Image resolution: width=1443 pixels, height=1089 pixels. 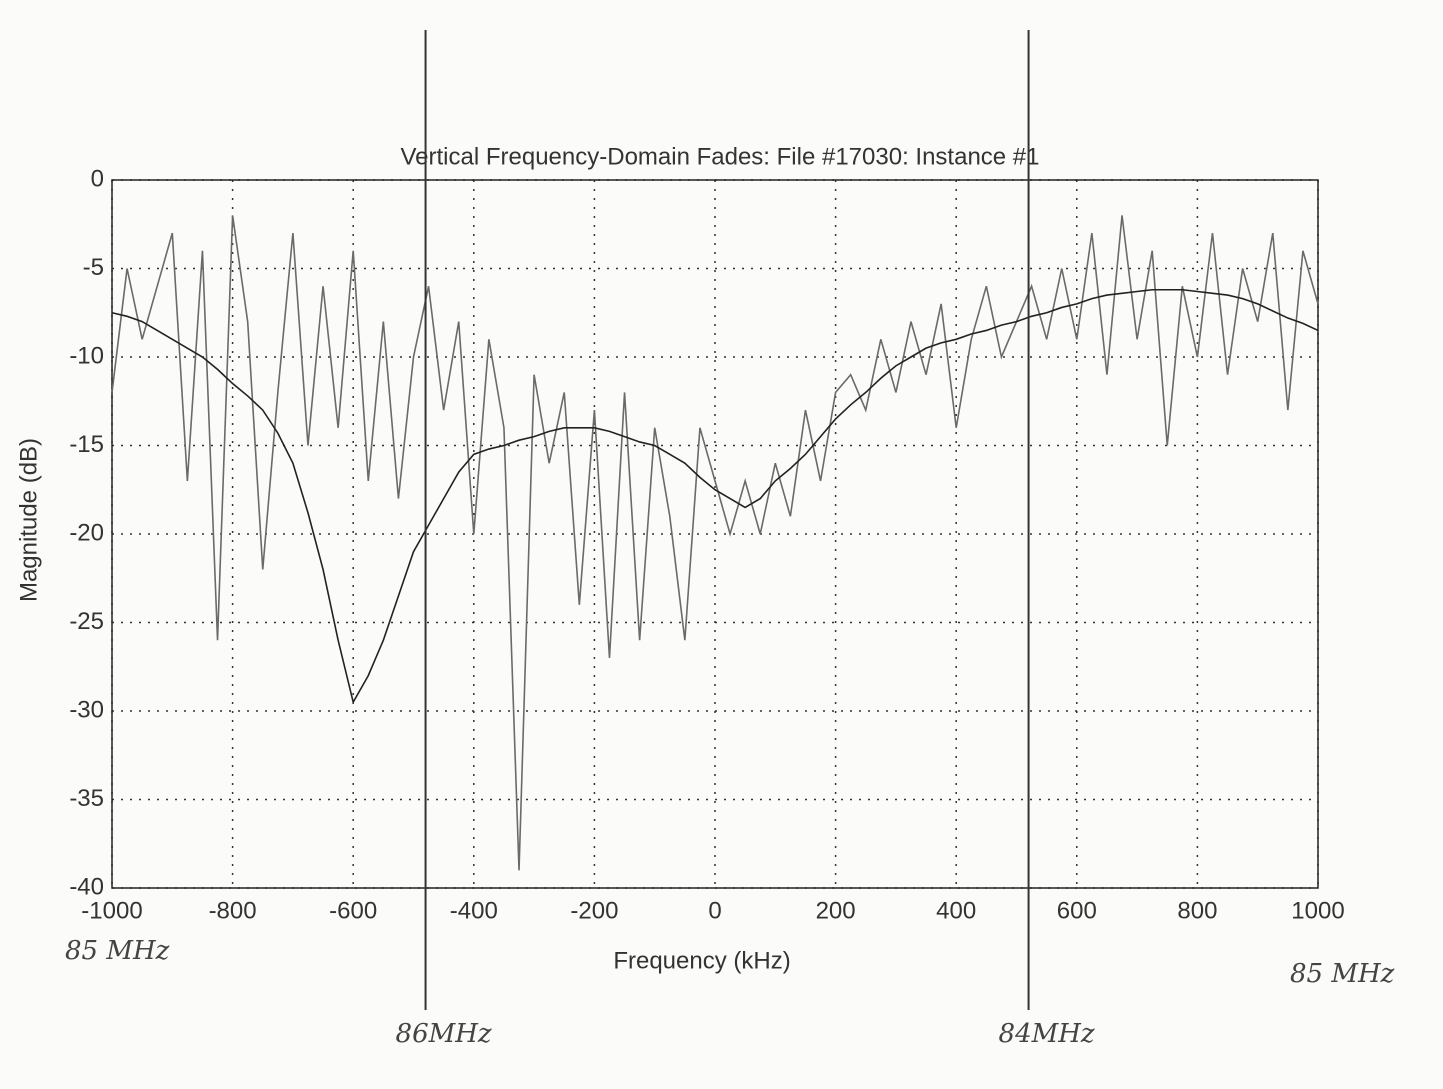 I want to click on x-tick-label: -600, so click(x=353, y=910).